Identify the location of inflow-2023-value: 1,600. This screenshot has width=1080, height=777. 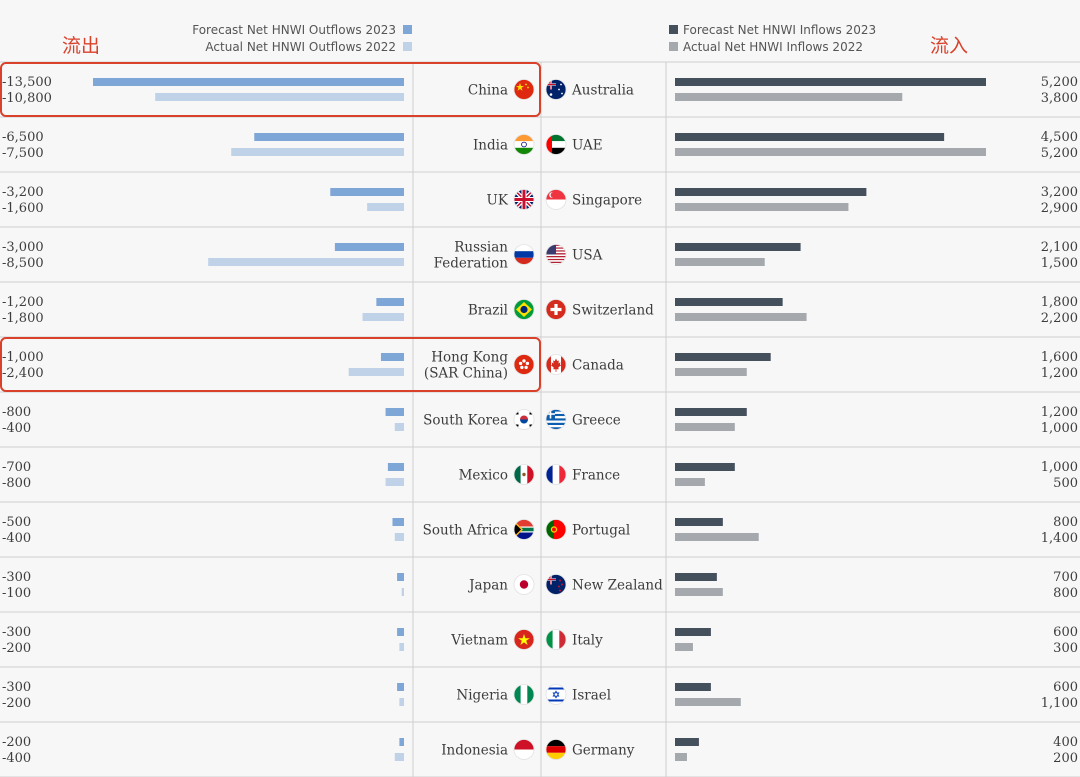
(1059, 357).